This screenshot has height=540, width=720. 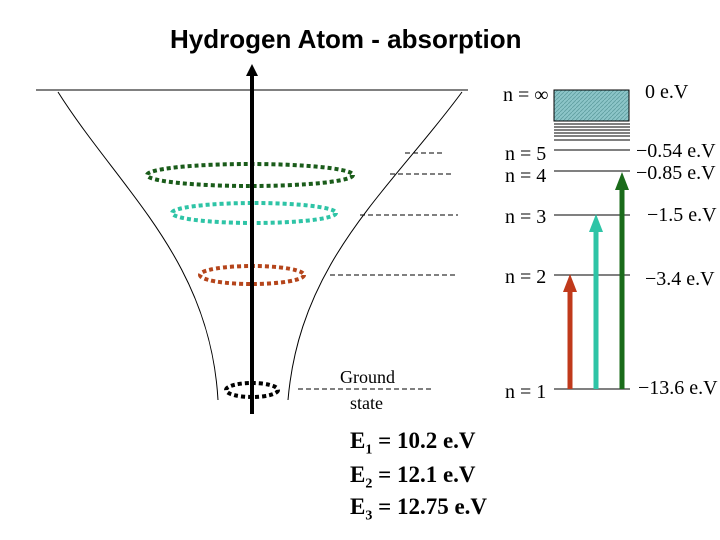 What do you see at coordinates (682, 215) in the screenshot?
I see `energy-value-n3: −1.5 e.V` at bounding box center [682, 215].